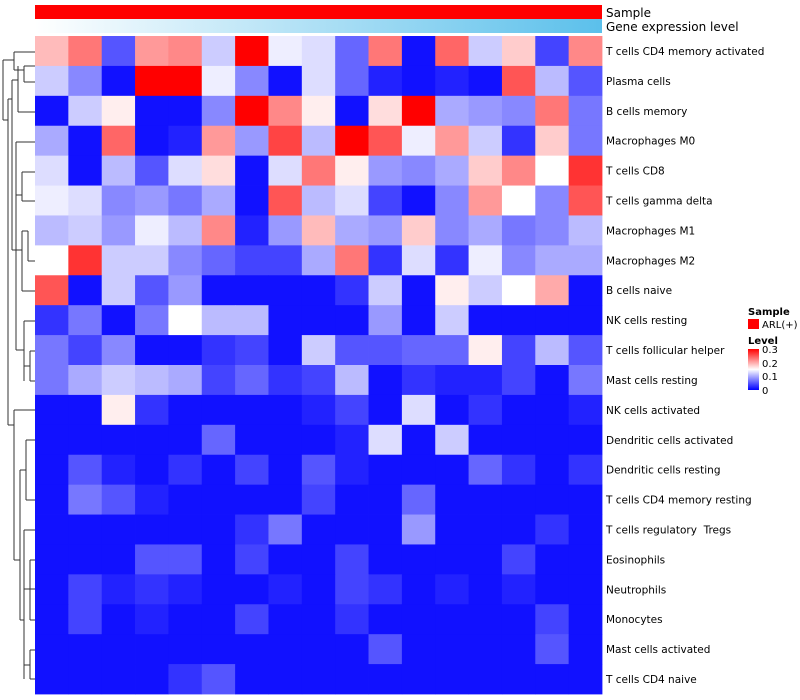 The height and width of the screenshot is (700, 800). Describe the element at coordinates (659, 202) in the screenshot. I see `row-label: T cells gamma delta` at that location.